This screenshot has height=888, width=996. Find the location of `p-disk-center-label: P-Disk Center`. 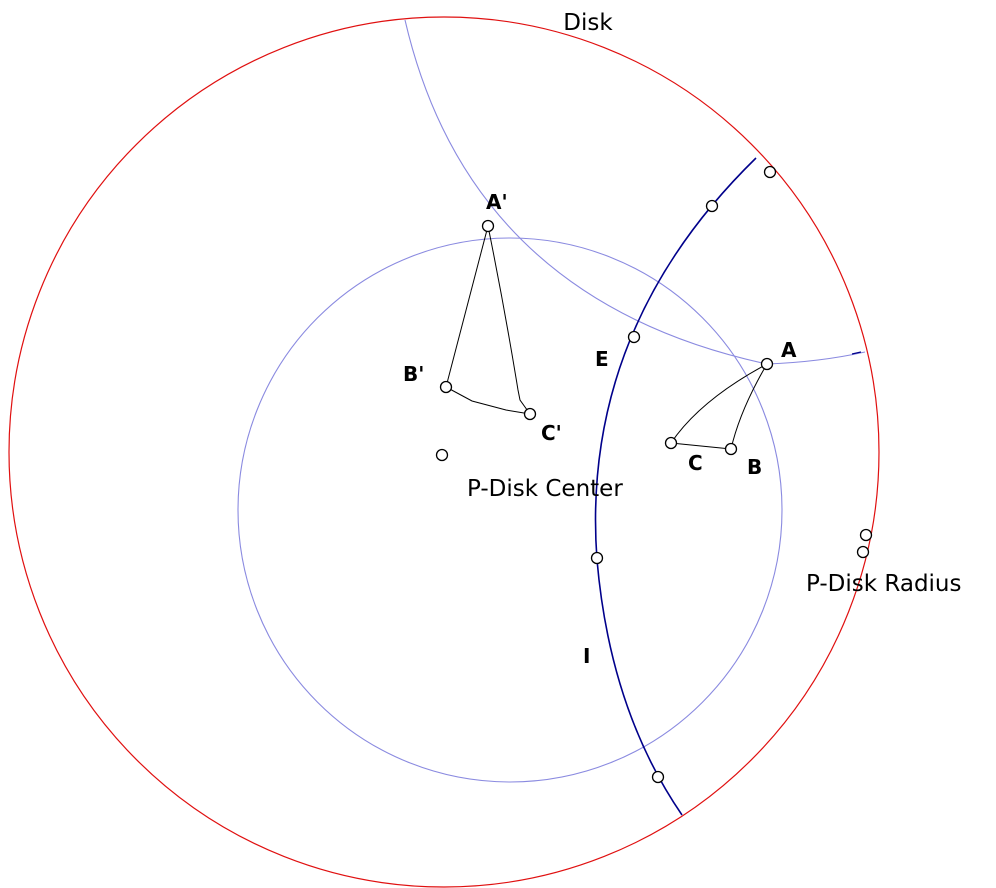

p-disk-center-label: P-Disk Center is located at coordinates (545, 489).